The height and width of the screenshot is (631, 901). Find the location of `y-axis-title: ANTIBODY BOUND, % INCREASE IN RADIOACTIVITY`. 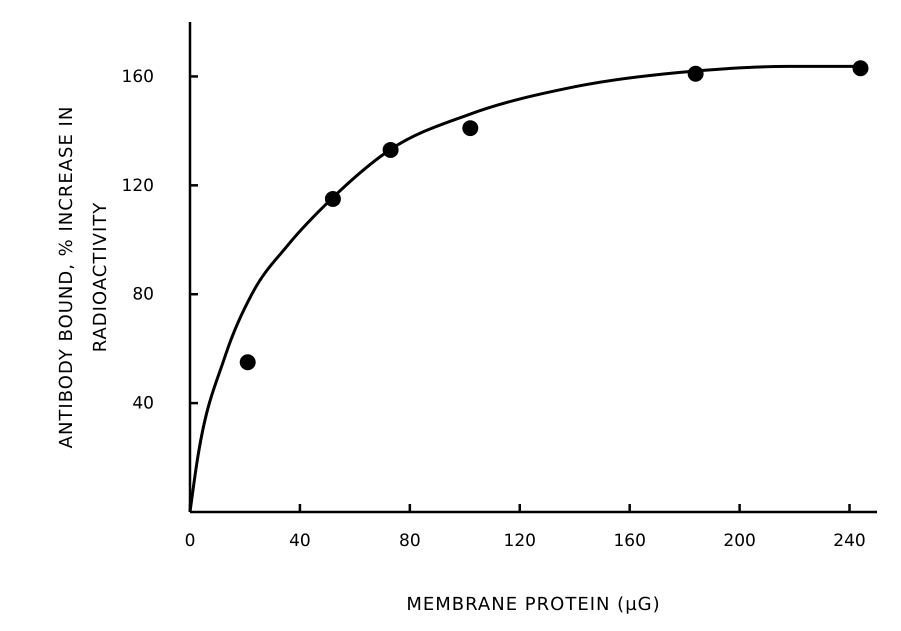

y-axis-title: ANTIBODY BOUND, % INCREASE IN RADIOACTIVITY is located at coordinates (83, 277).